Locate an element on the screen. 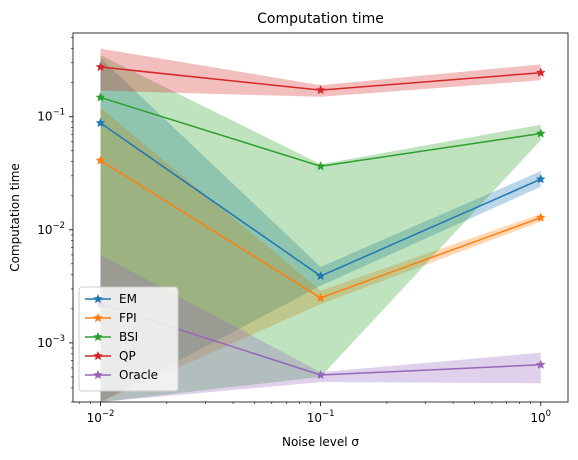 The image size is (578, 460). x-tick-label: 10⁻¹ is located at coordinates (321, 417).